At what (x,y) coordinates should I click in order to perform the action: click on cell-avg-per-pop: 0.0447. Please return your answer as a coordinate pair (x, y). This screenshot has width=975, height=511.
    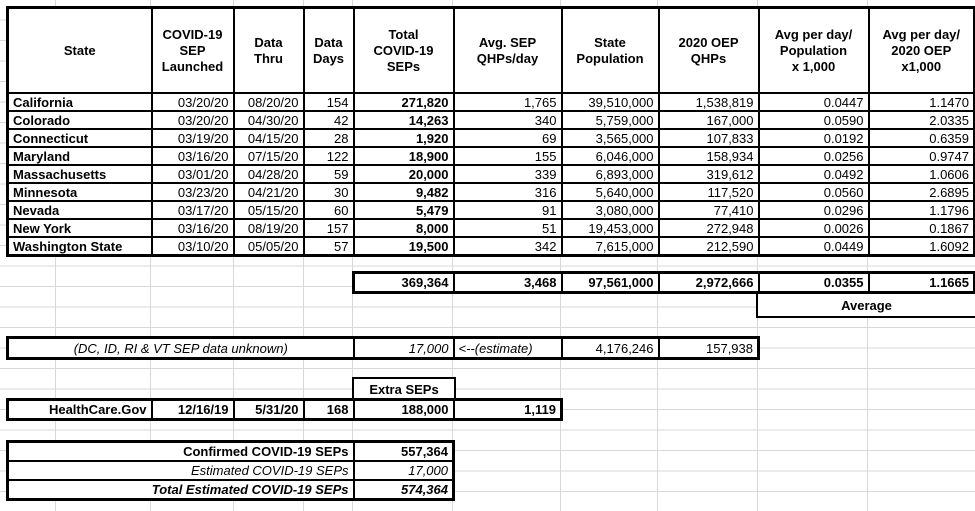
    Looking at the image, I should click on (813, 102).